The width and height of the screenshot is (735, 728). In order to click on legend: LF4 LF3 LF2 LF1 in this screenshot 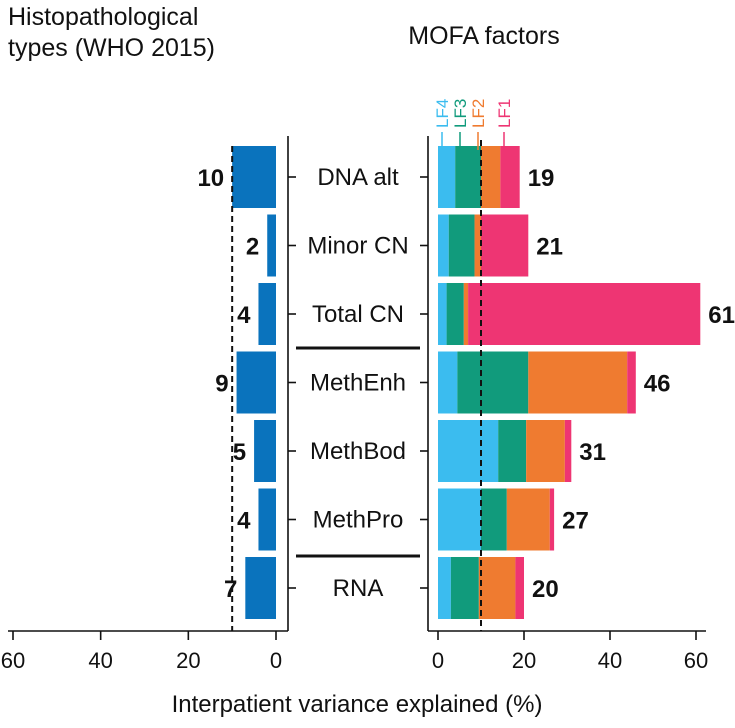, I will do `click(473, 124)`.